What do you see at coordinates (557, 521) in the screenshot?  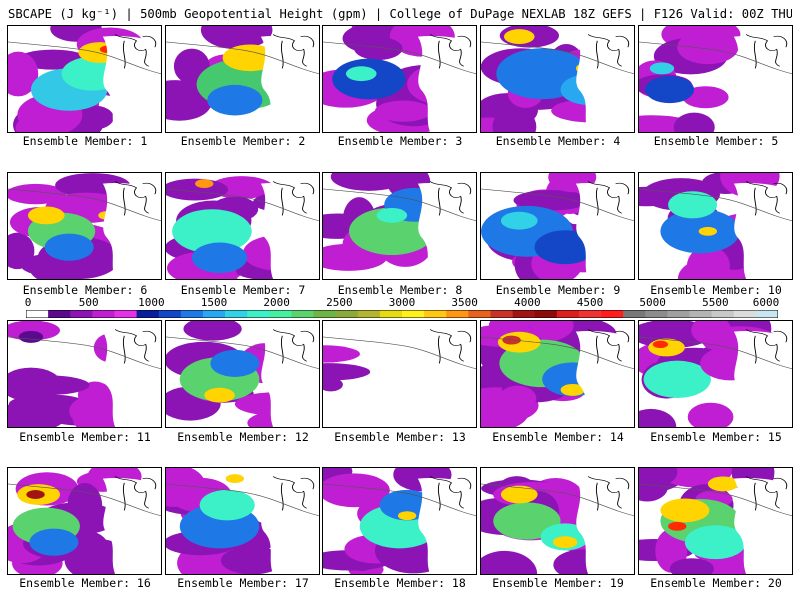 I see `ensemble-member-19-map` at bounding box center [557, 521].